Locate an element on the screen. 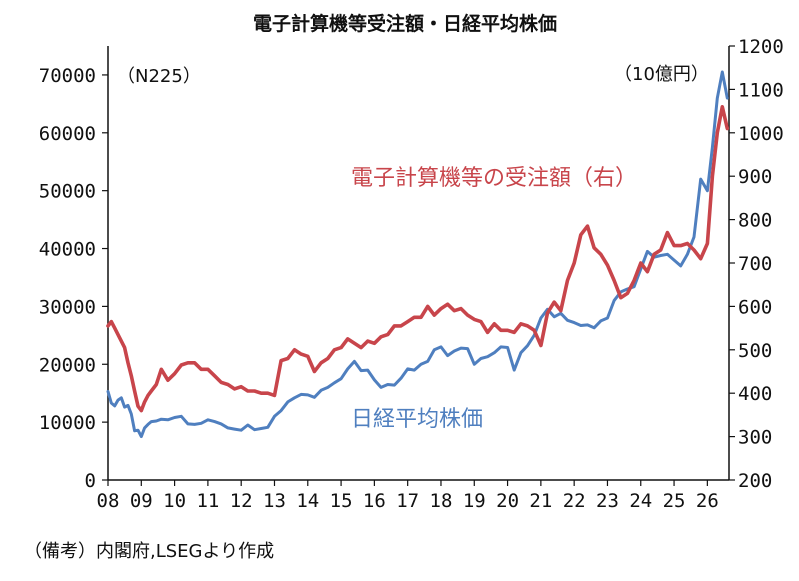 The height and width of the screenshot is (581, 799). left-tick-label: 10000 is located at coordinates (67, 423).